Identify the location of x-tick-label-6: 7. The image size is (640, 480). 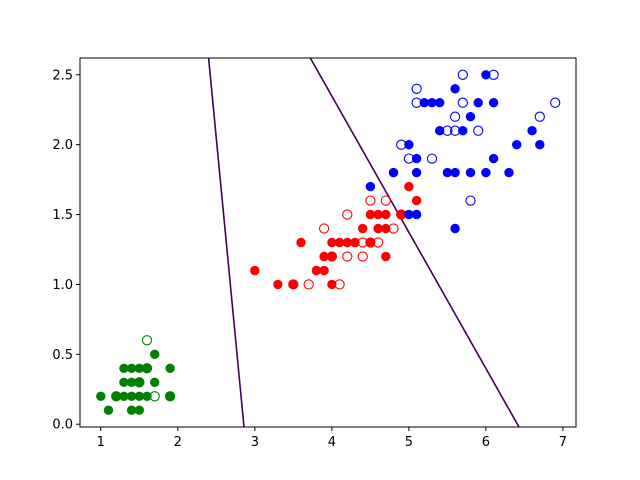
(563, 442).